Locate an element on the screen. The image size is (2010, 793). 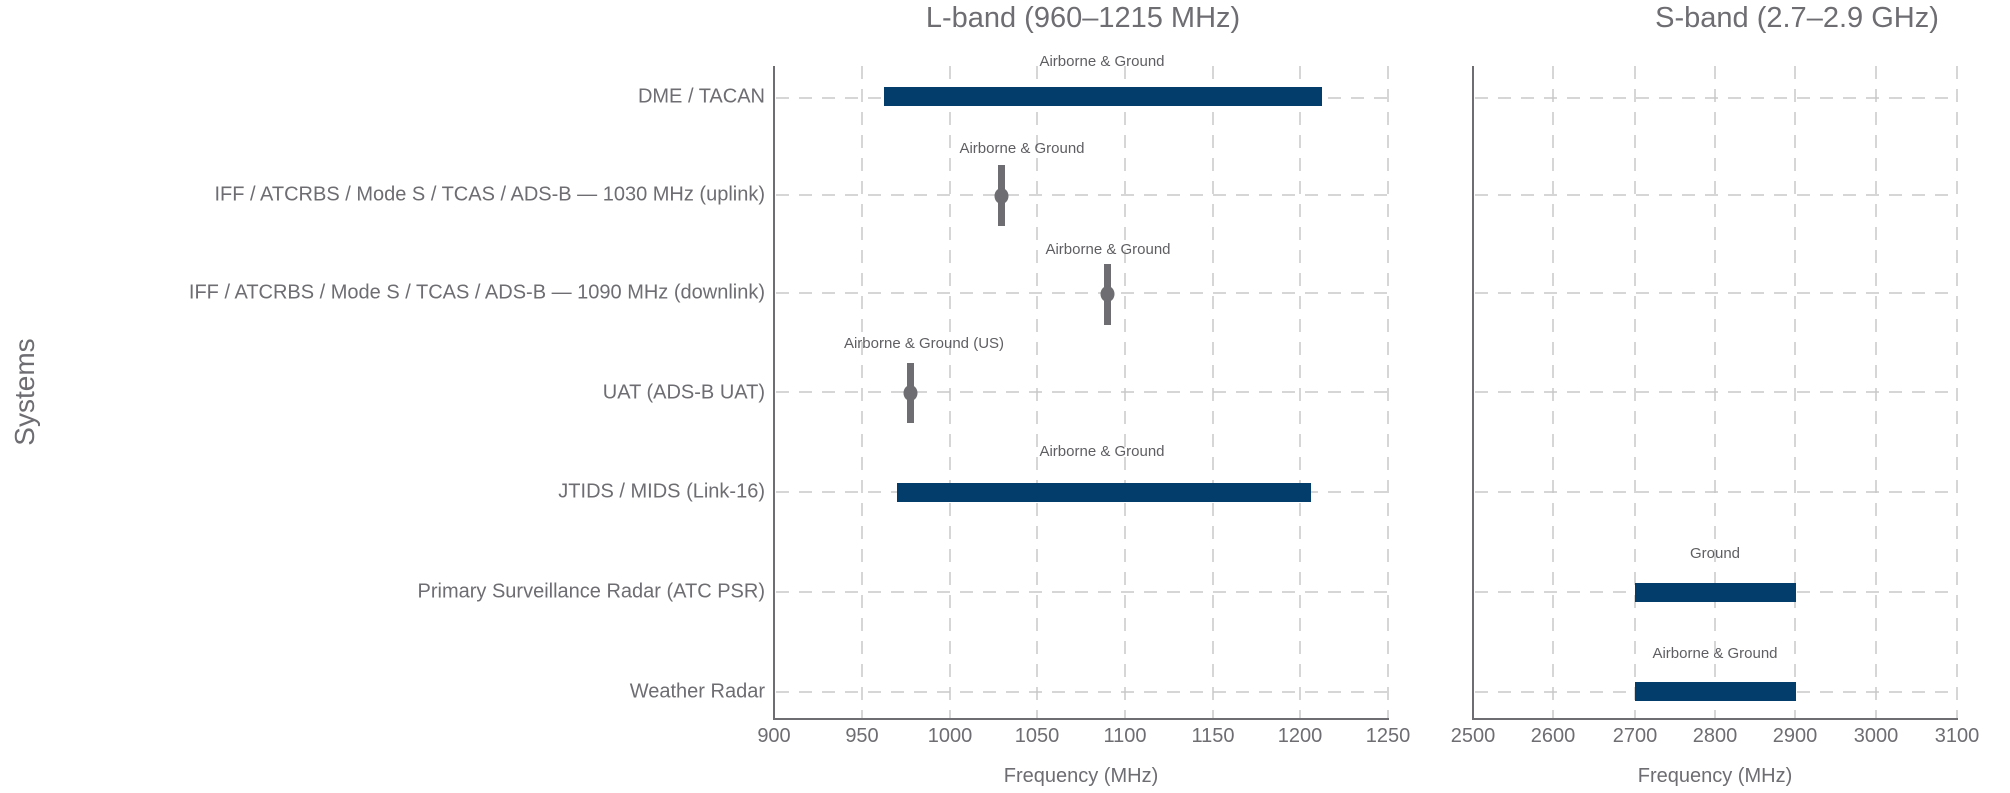
l-tick-1100: 1100 is located at coordinates (1125, 736).